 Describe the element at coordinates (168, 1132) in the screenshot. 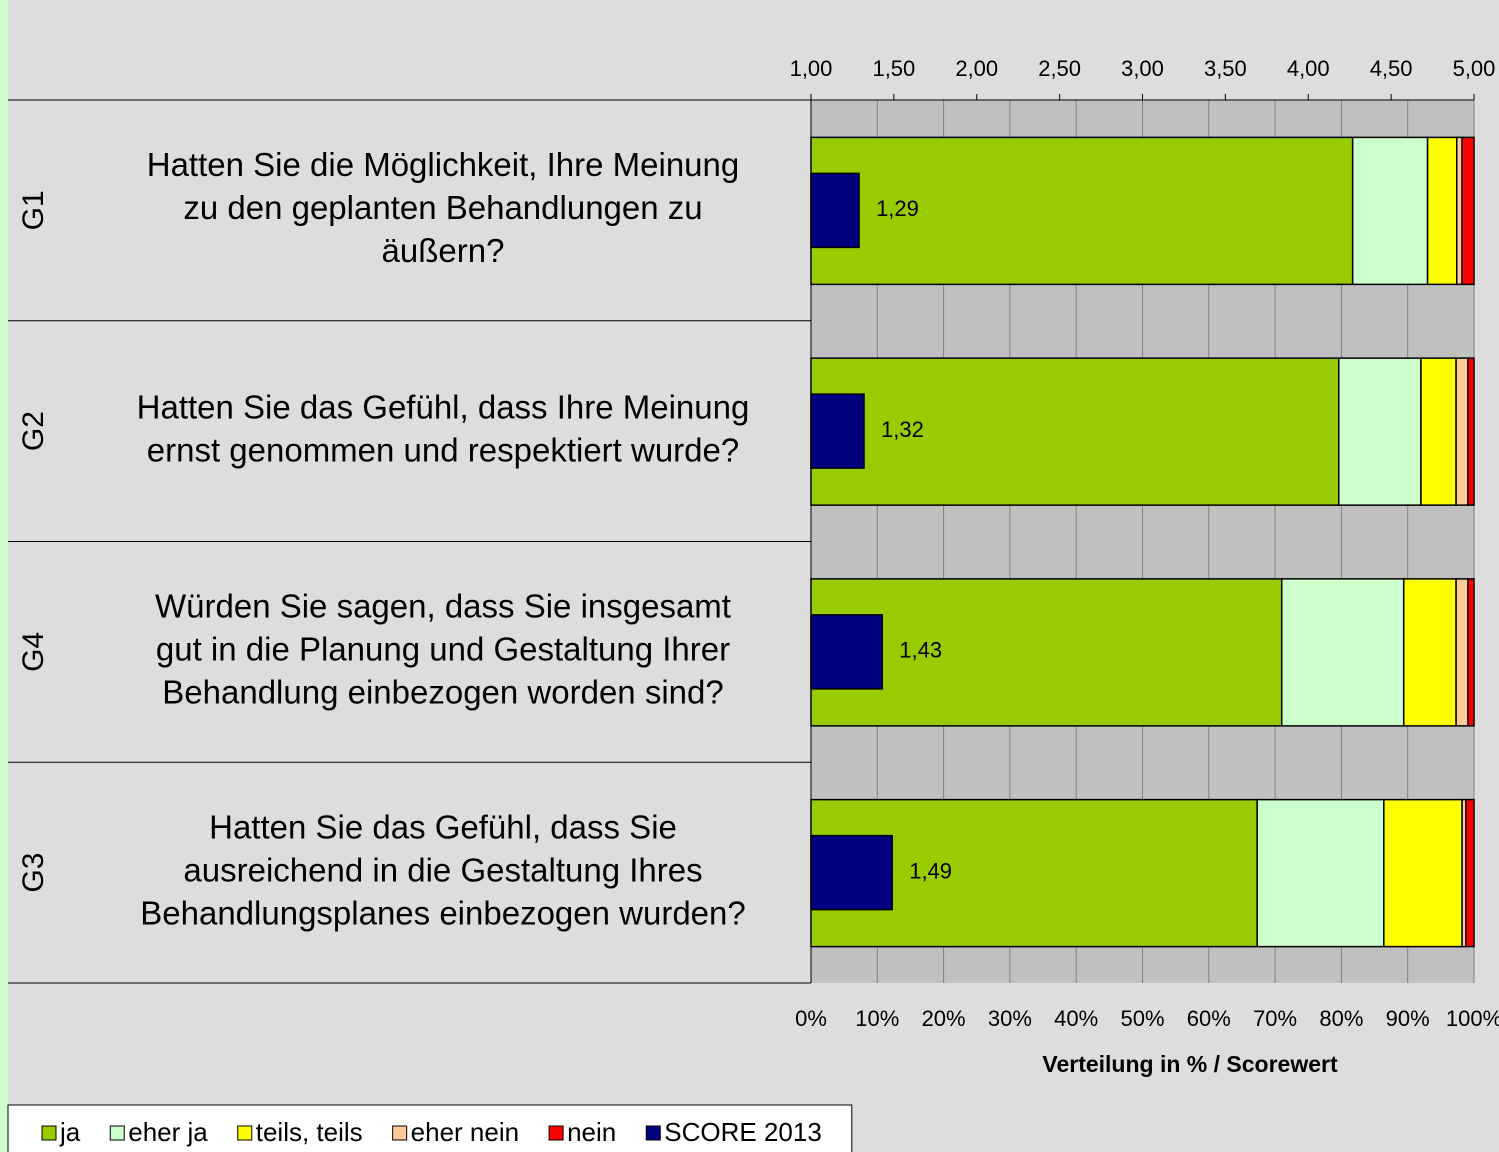

I see `legend-label: eher ja` at that location.